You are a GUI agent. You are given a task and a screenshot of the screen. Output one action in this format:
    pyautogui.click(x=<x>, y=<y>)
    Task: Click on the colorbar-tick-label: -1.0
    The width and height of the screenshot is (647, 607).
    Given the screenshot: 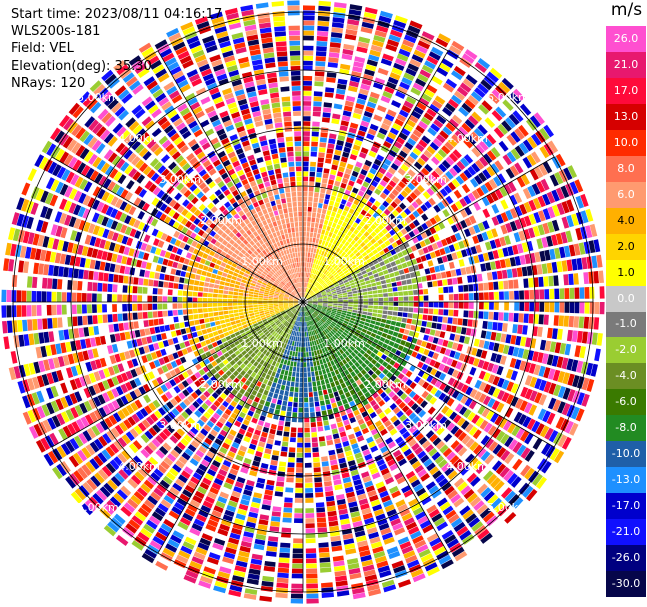 What is the action you would take?
    pyautogui.click(x=626, y=324)
    